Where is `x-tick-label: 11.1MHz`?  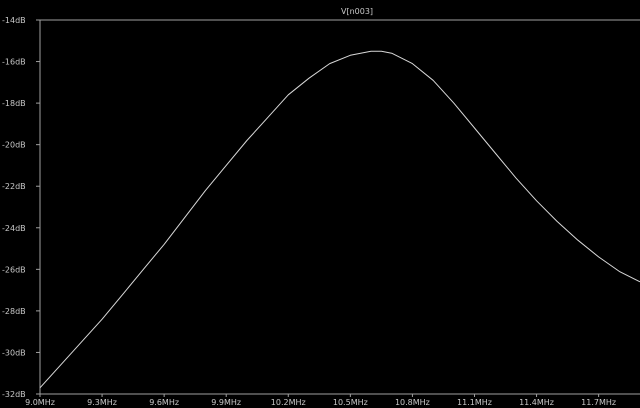 x-tick-label: 11.1MHz is located at coordinates (474, 402).